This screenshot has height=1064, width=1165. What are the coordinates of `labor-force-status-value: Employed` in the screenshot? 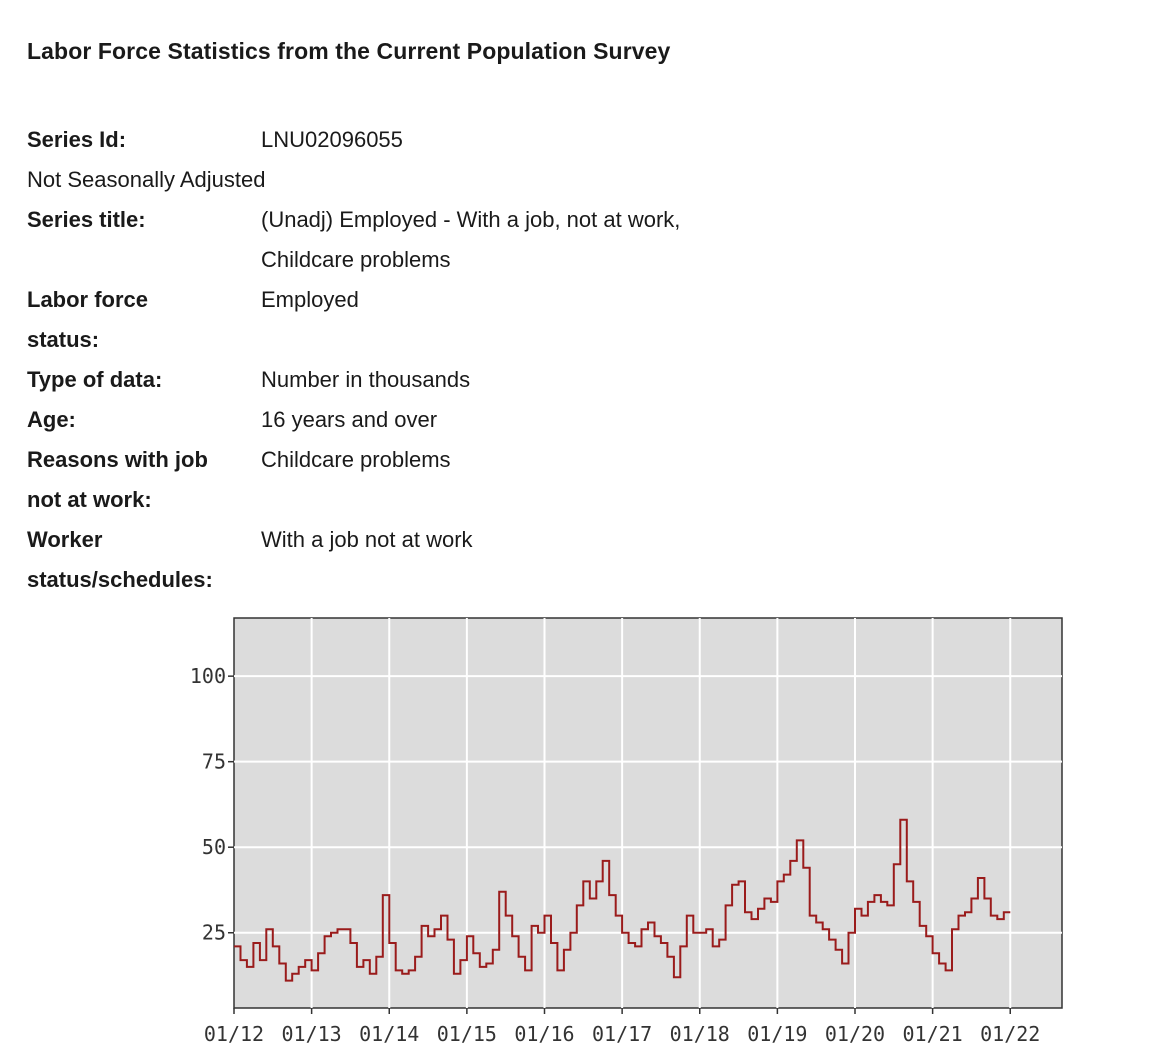 It's located at (310, 299).